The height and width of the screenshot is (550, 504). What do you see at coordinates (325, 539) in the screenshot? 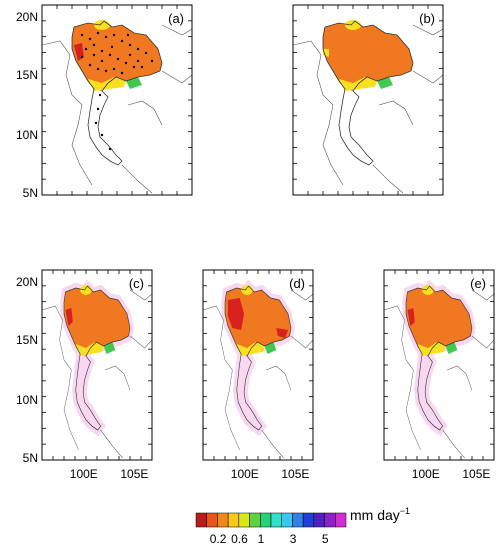
I see `colorbar-tick-label: 5` at bounding box center [325, 539].